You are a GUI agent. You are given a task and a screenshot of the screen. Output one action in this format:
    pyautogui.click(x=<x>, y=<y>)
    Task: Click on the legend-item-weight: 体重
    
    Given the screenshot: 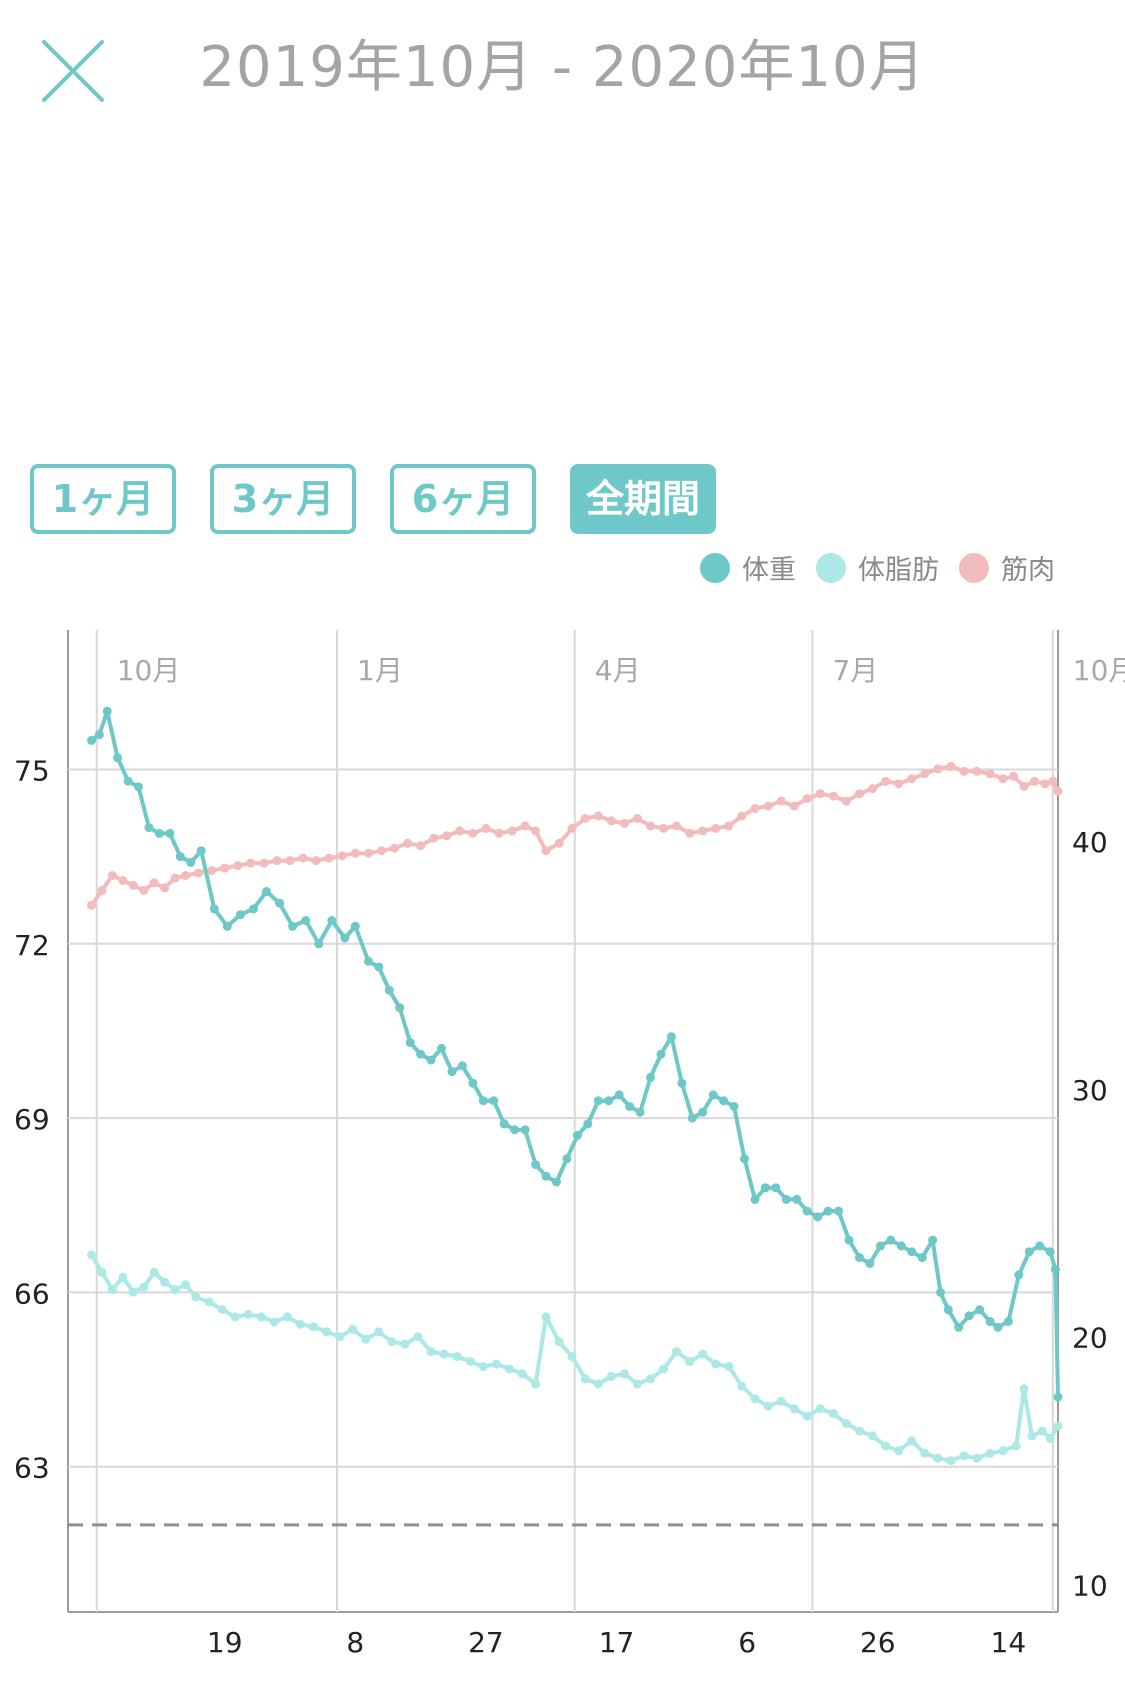 What is the action you would take?
    pyautogui.click(x=748, y=567)
    